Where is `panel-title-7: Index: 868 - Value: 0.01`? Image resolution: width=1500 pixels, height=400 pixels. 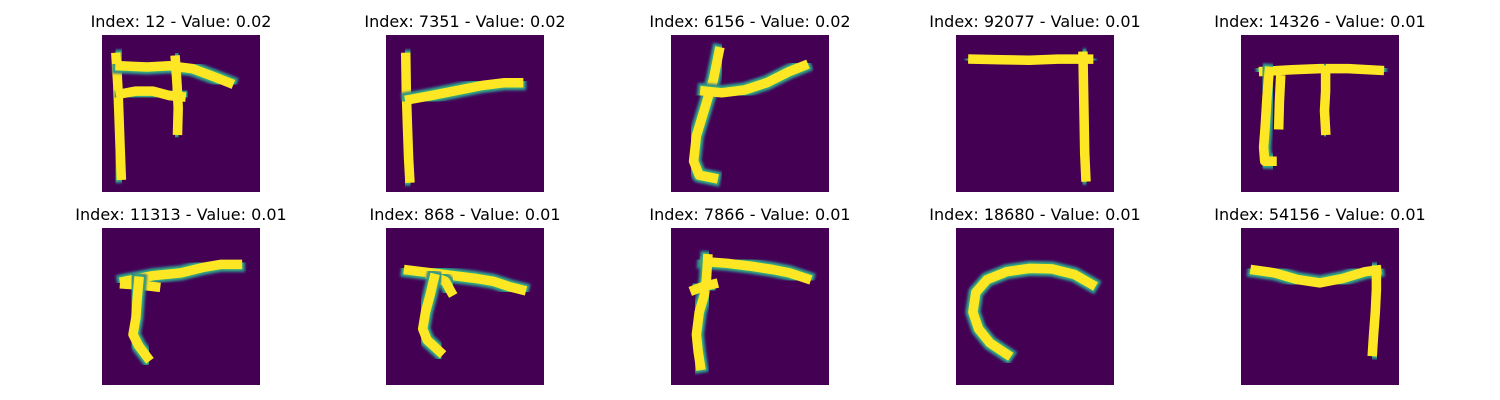
panel-title-7: Index: 868 - Value: 0.01 is located at coordinates (464, 214).